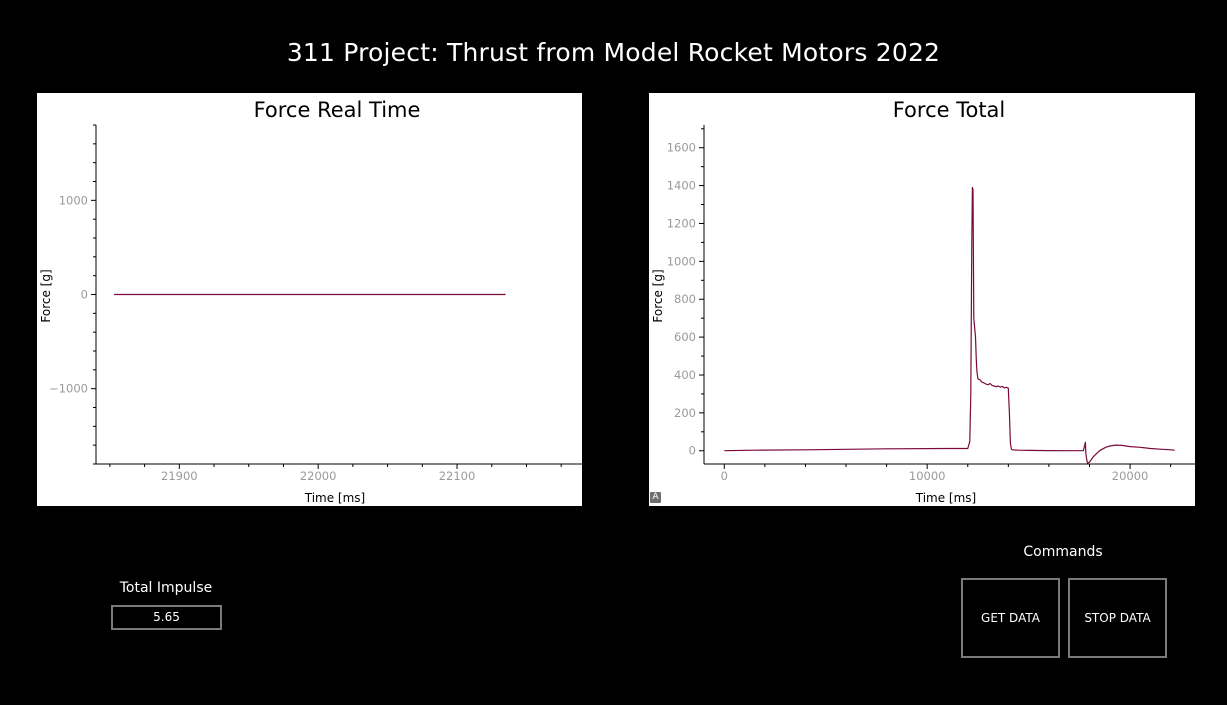  I want to click on x-tick-label: 0, so click(724, 476).